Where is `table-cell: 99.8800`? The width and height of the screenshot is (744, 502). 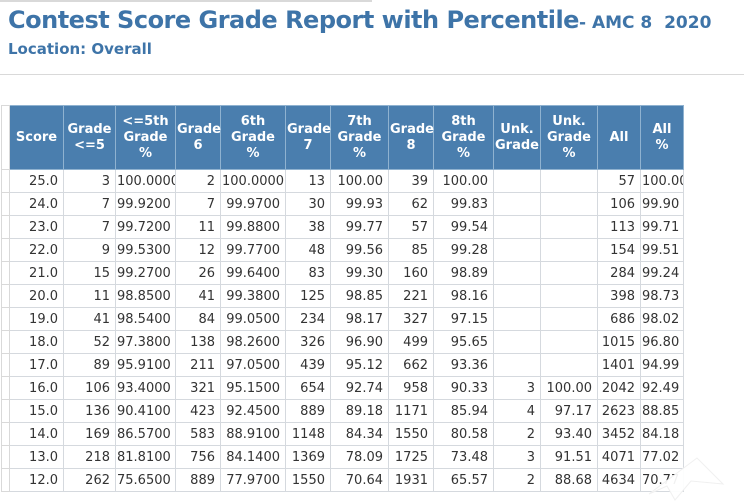 table-cell: 99.8800 is located at coordinates (253, 227).